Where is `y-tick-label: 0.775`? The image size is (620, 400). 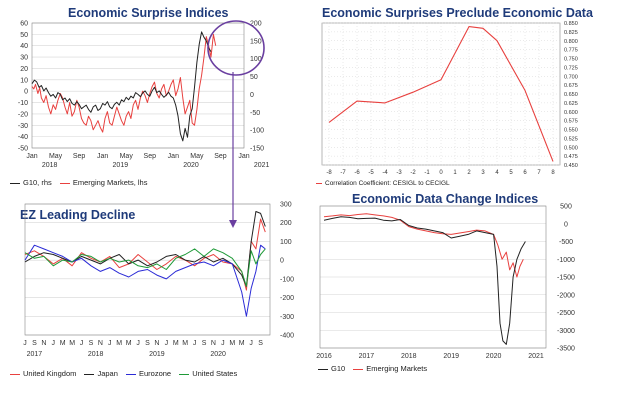
y-tick-label: 0.775 is located at coordinates (571, 51).